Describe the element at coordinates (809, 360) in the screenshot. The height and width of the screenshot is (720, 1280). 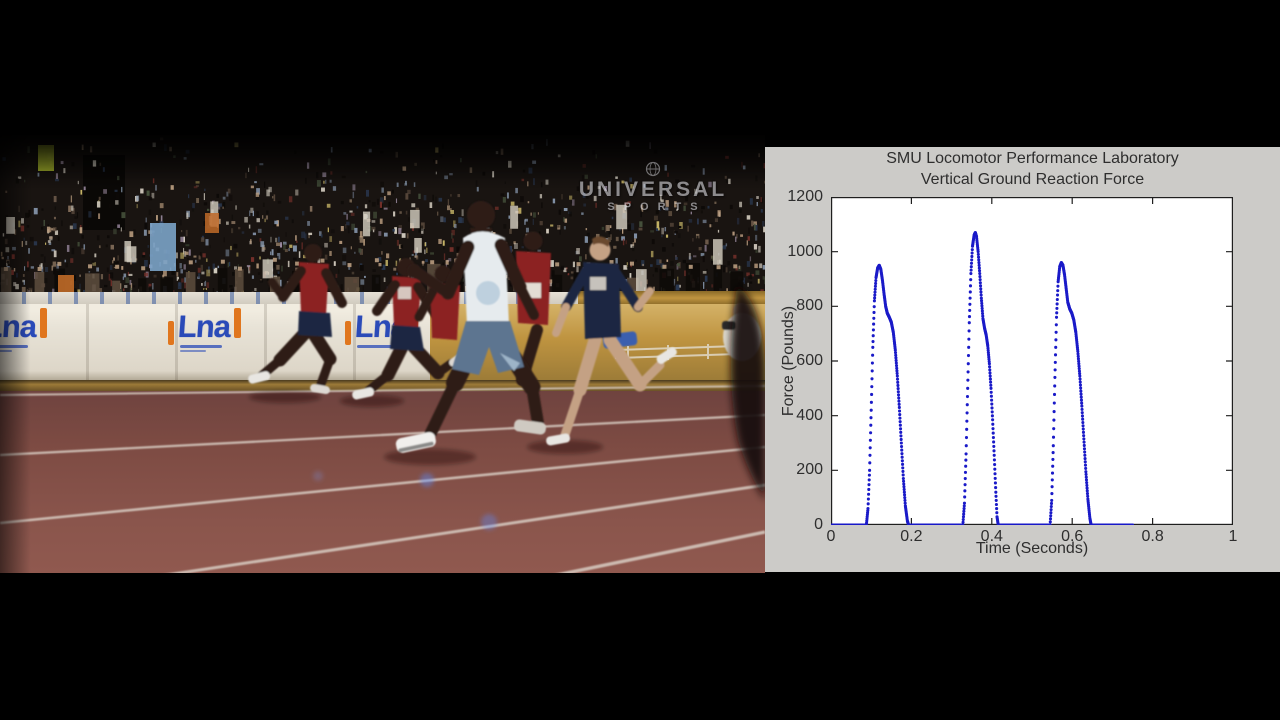
I see `y-tick-label: 600` at that location.